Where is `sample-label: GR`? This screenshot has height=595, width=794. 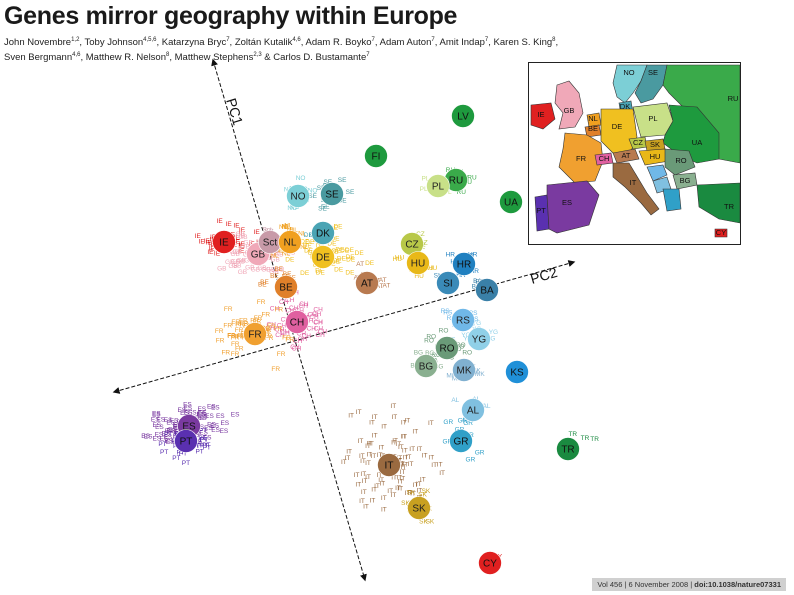 sample-label: GR is located at coordinates (448, 422).